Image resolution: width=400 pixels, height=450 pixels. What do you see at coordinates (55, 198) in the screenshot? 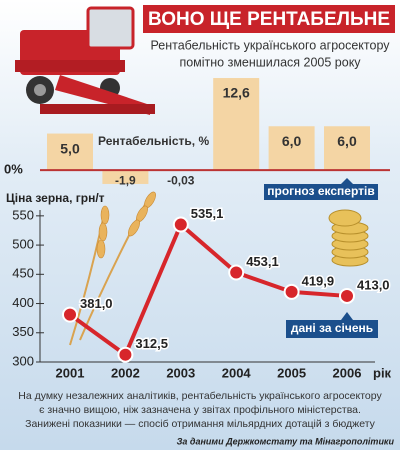
I see `y-axis-label: Ціна зерна, грн/т` at bounding box center [55, 198].